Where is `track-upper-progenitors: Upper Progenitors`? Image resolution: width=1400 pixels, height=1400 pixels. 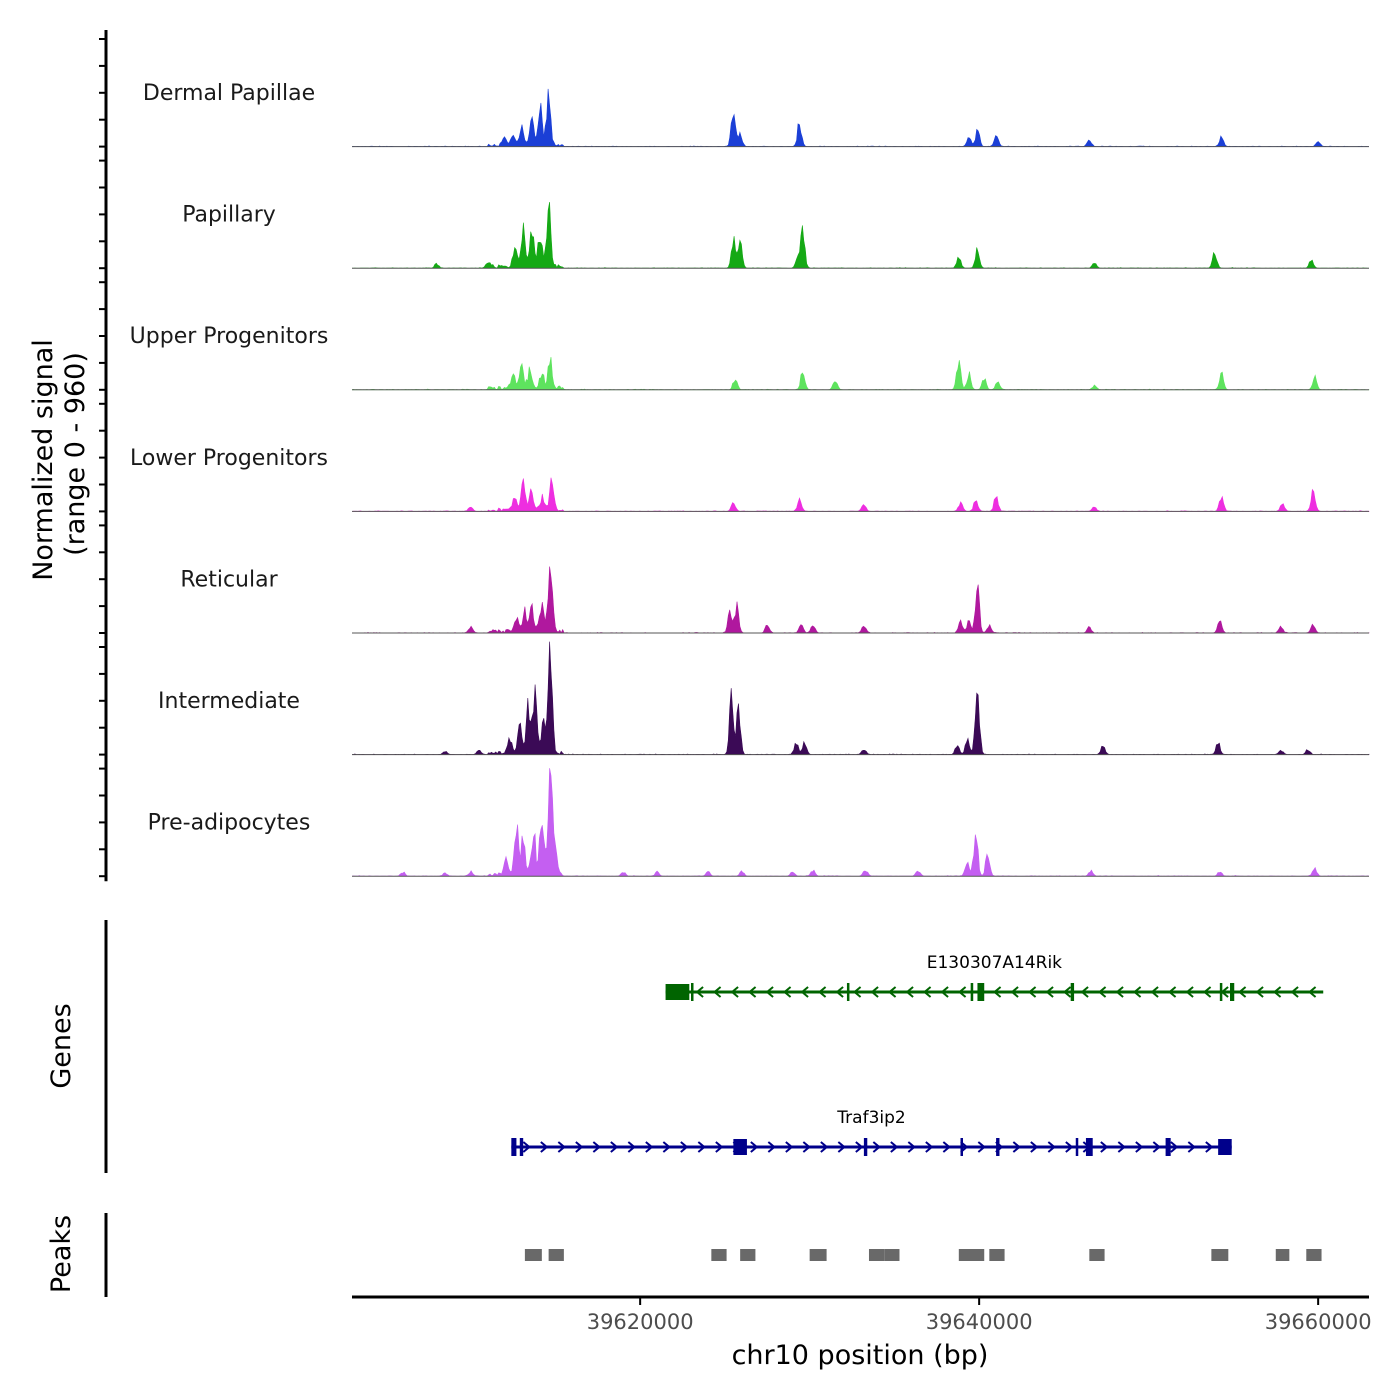
track-upper-progenitors: Upper Progenitors is located at coordinates (734, 336).